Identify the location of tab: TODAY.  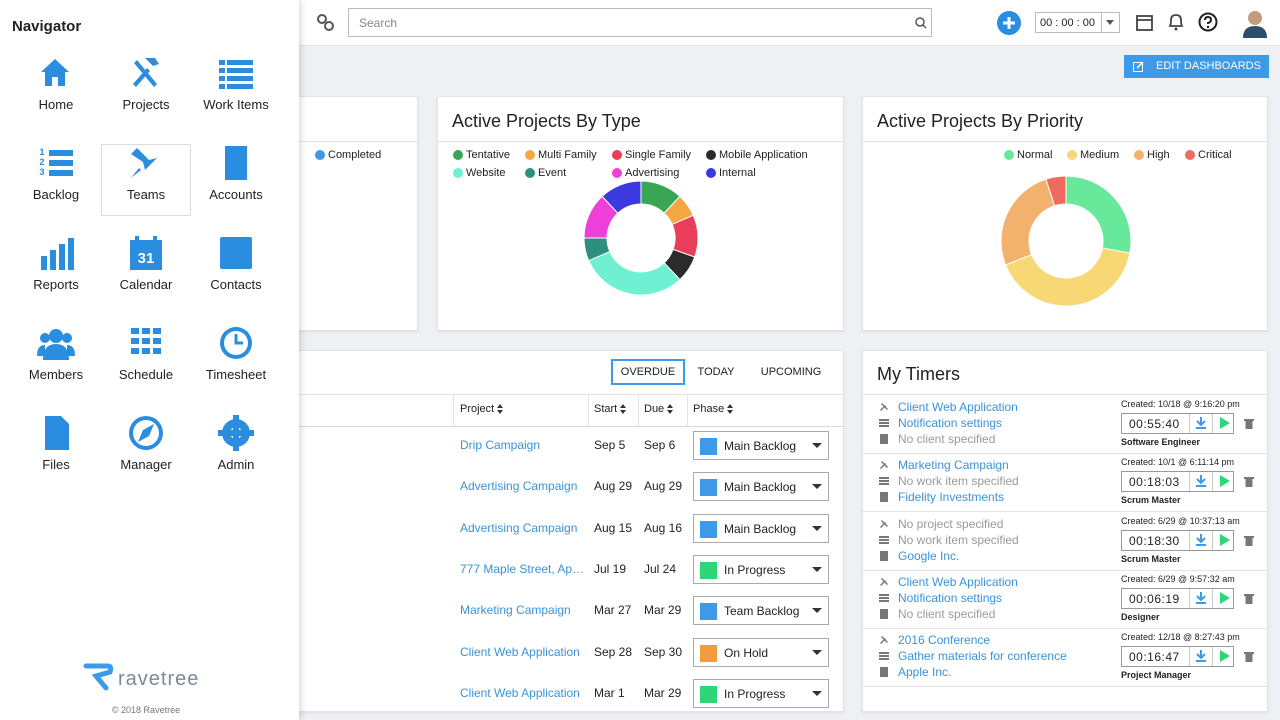
(716, 372).